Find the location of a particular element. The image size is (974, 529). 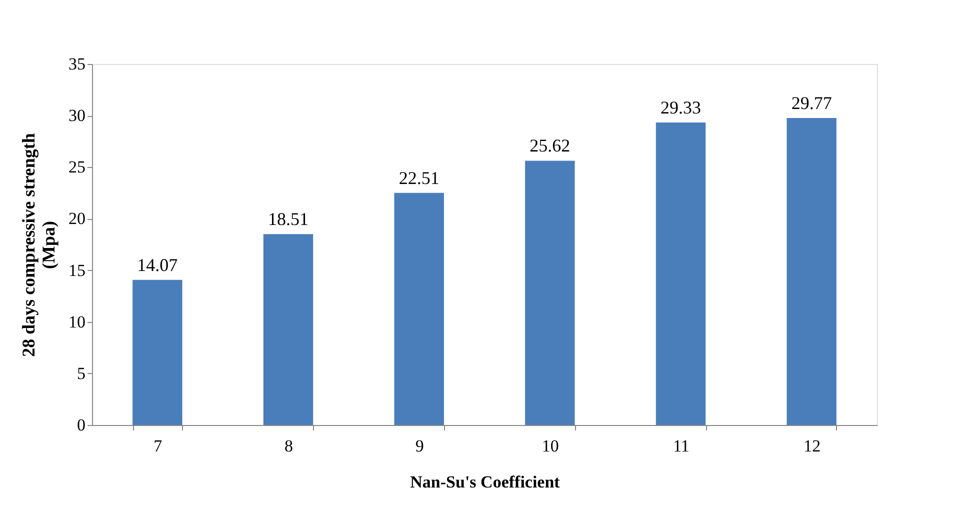

x-tick-label: 12 is located at coordinates (812, 446).